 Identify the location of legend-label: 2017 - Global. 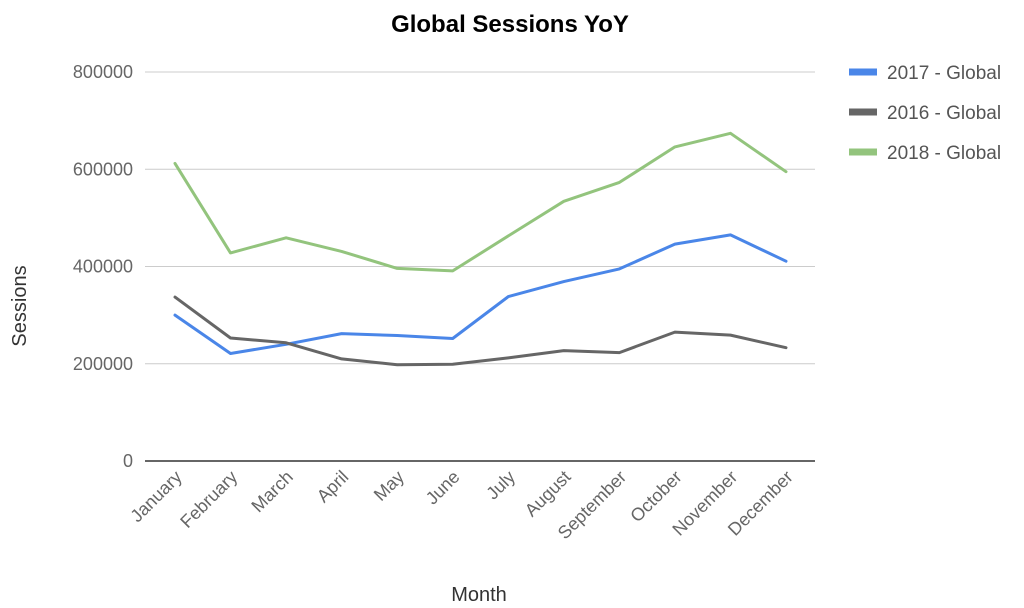
(944, 73).